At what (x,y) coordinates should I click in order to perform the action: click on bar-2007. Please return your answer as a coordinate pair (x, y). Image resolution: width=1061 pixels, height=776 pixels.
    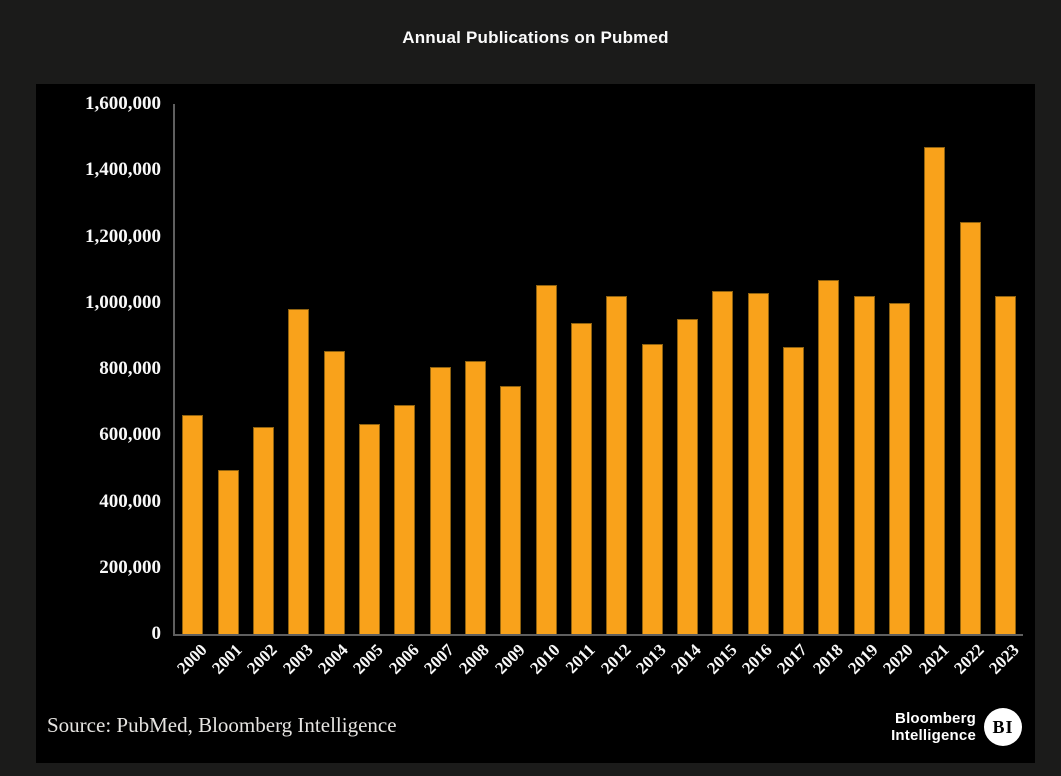
    Looking at the image, I should click on (440, 500).